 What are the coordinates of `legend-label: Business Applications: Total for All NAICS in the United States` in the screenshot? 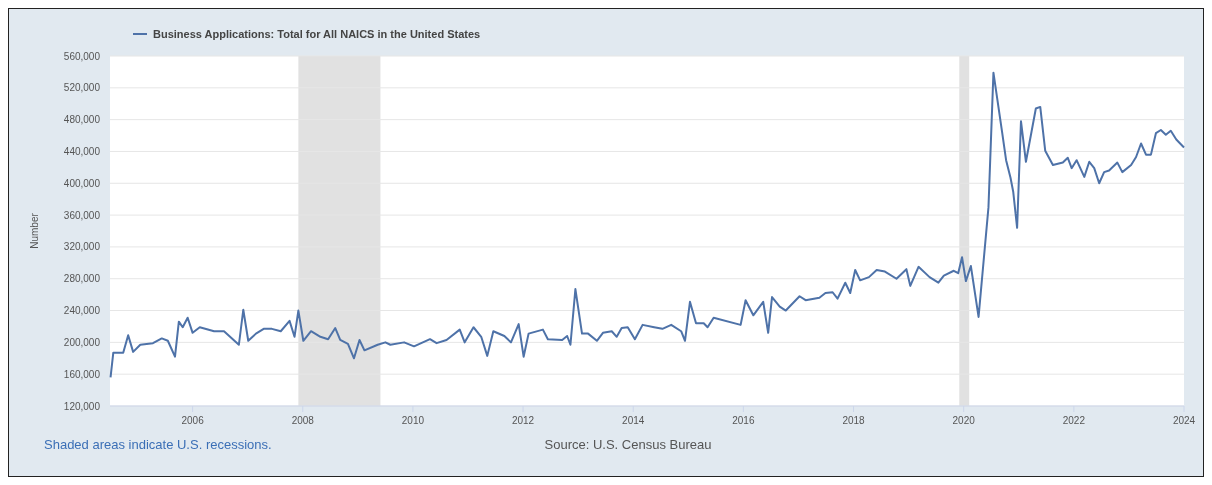 It's located at (317, 33).